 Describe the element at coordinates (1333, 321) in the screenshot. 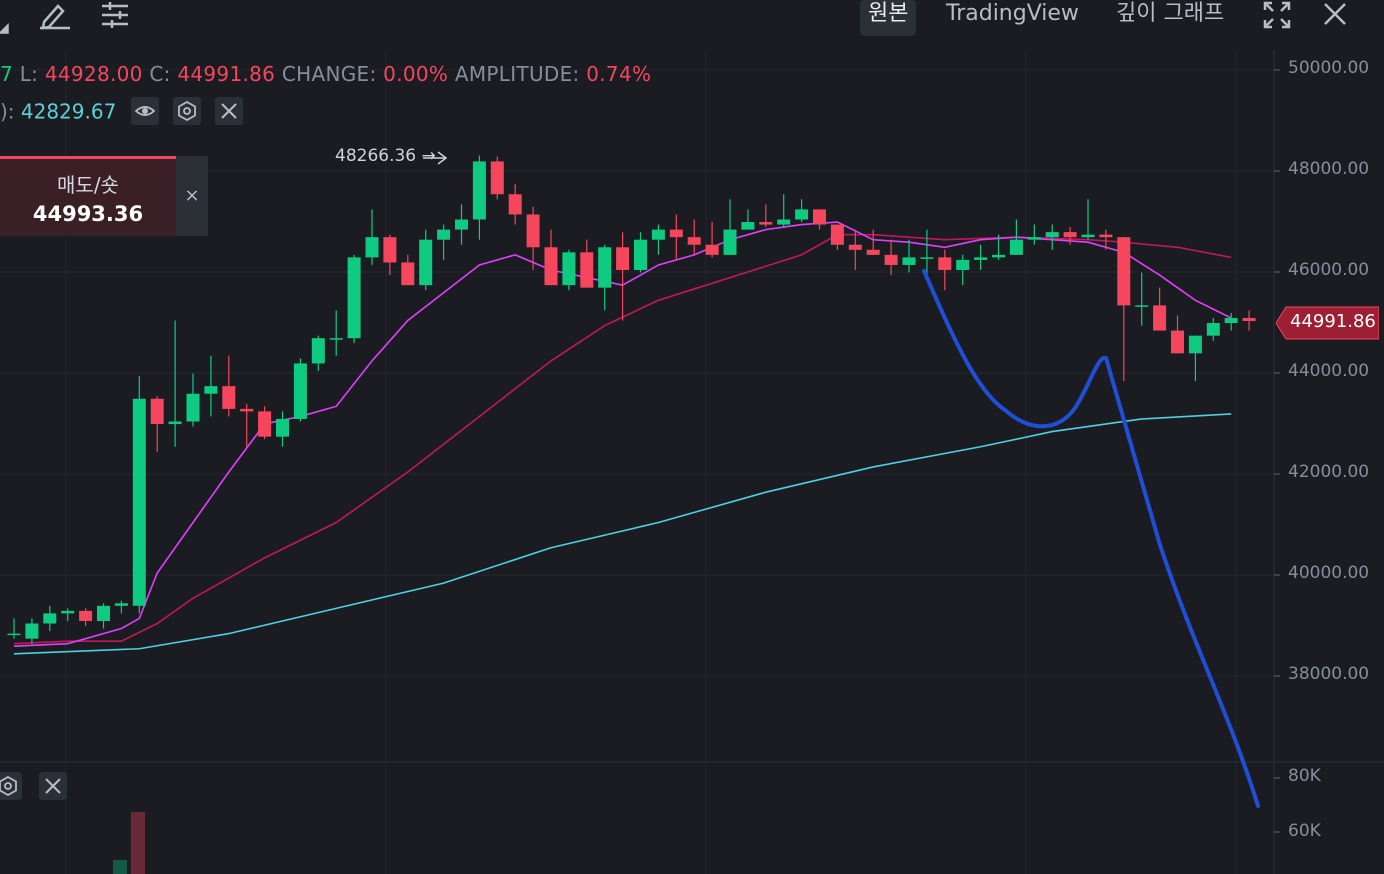

I see `current-price-value: 44991.86` at that location.